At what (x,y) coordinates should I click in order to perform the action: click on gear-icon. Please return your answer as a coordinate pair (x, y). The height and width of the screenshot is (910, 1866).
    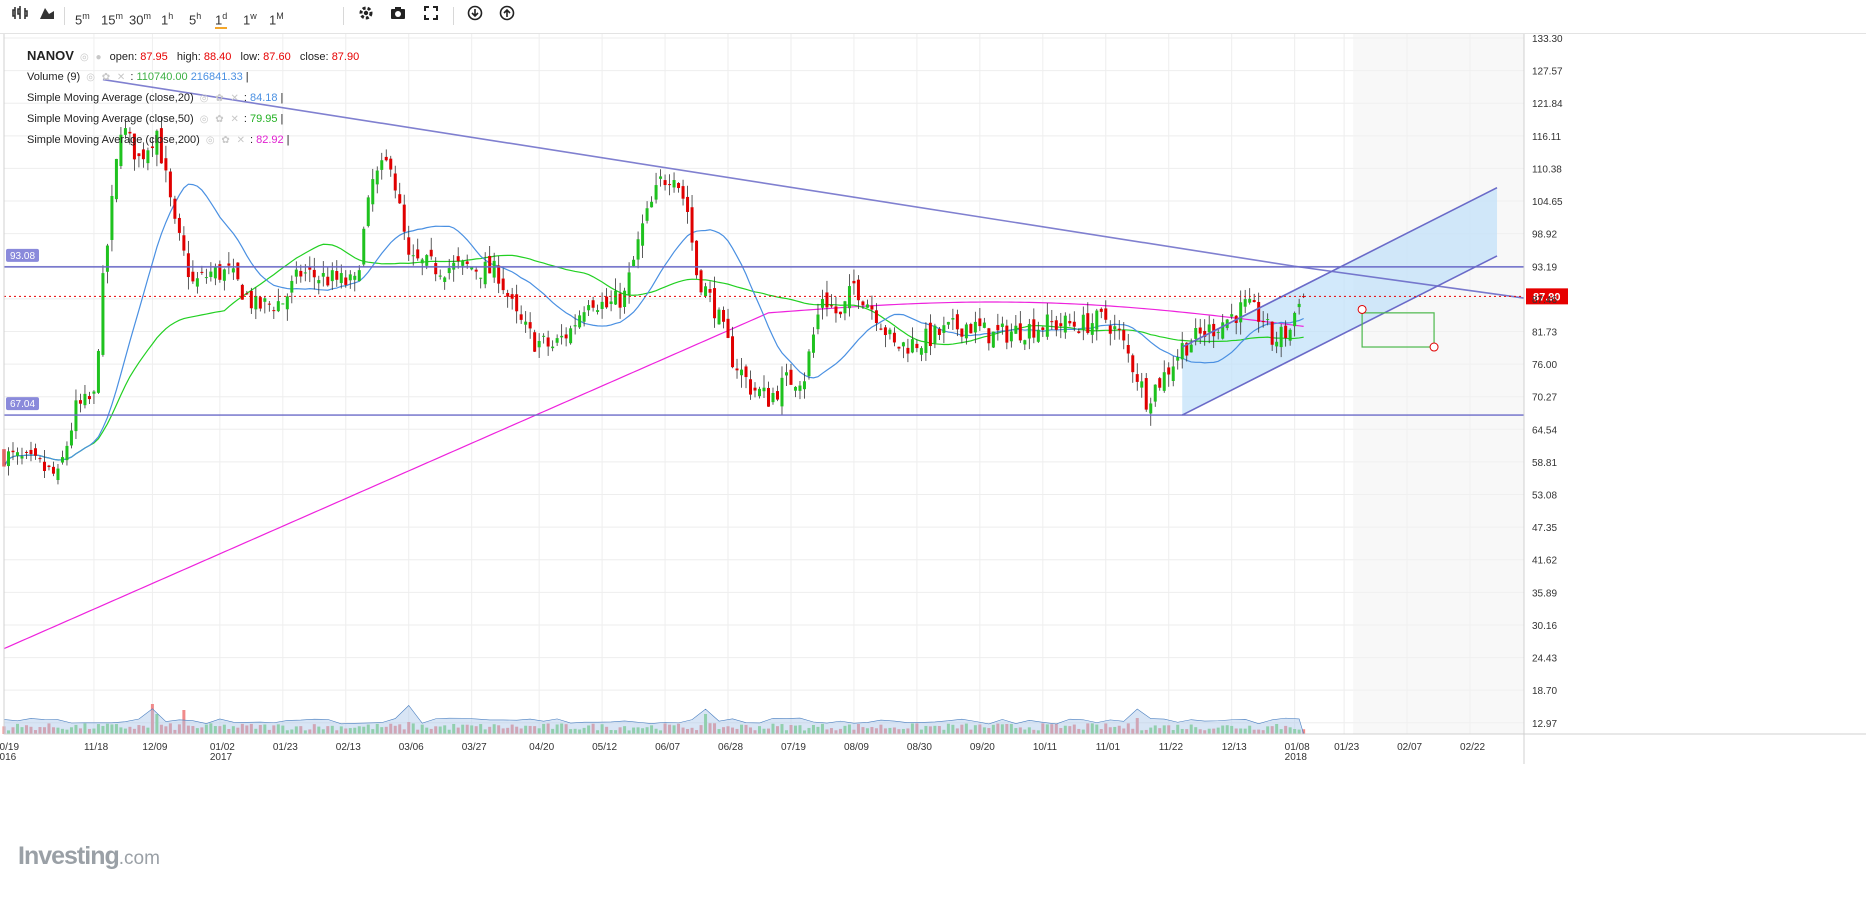
    Looking at the image, I should click on (366, 16).